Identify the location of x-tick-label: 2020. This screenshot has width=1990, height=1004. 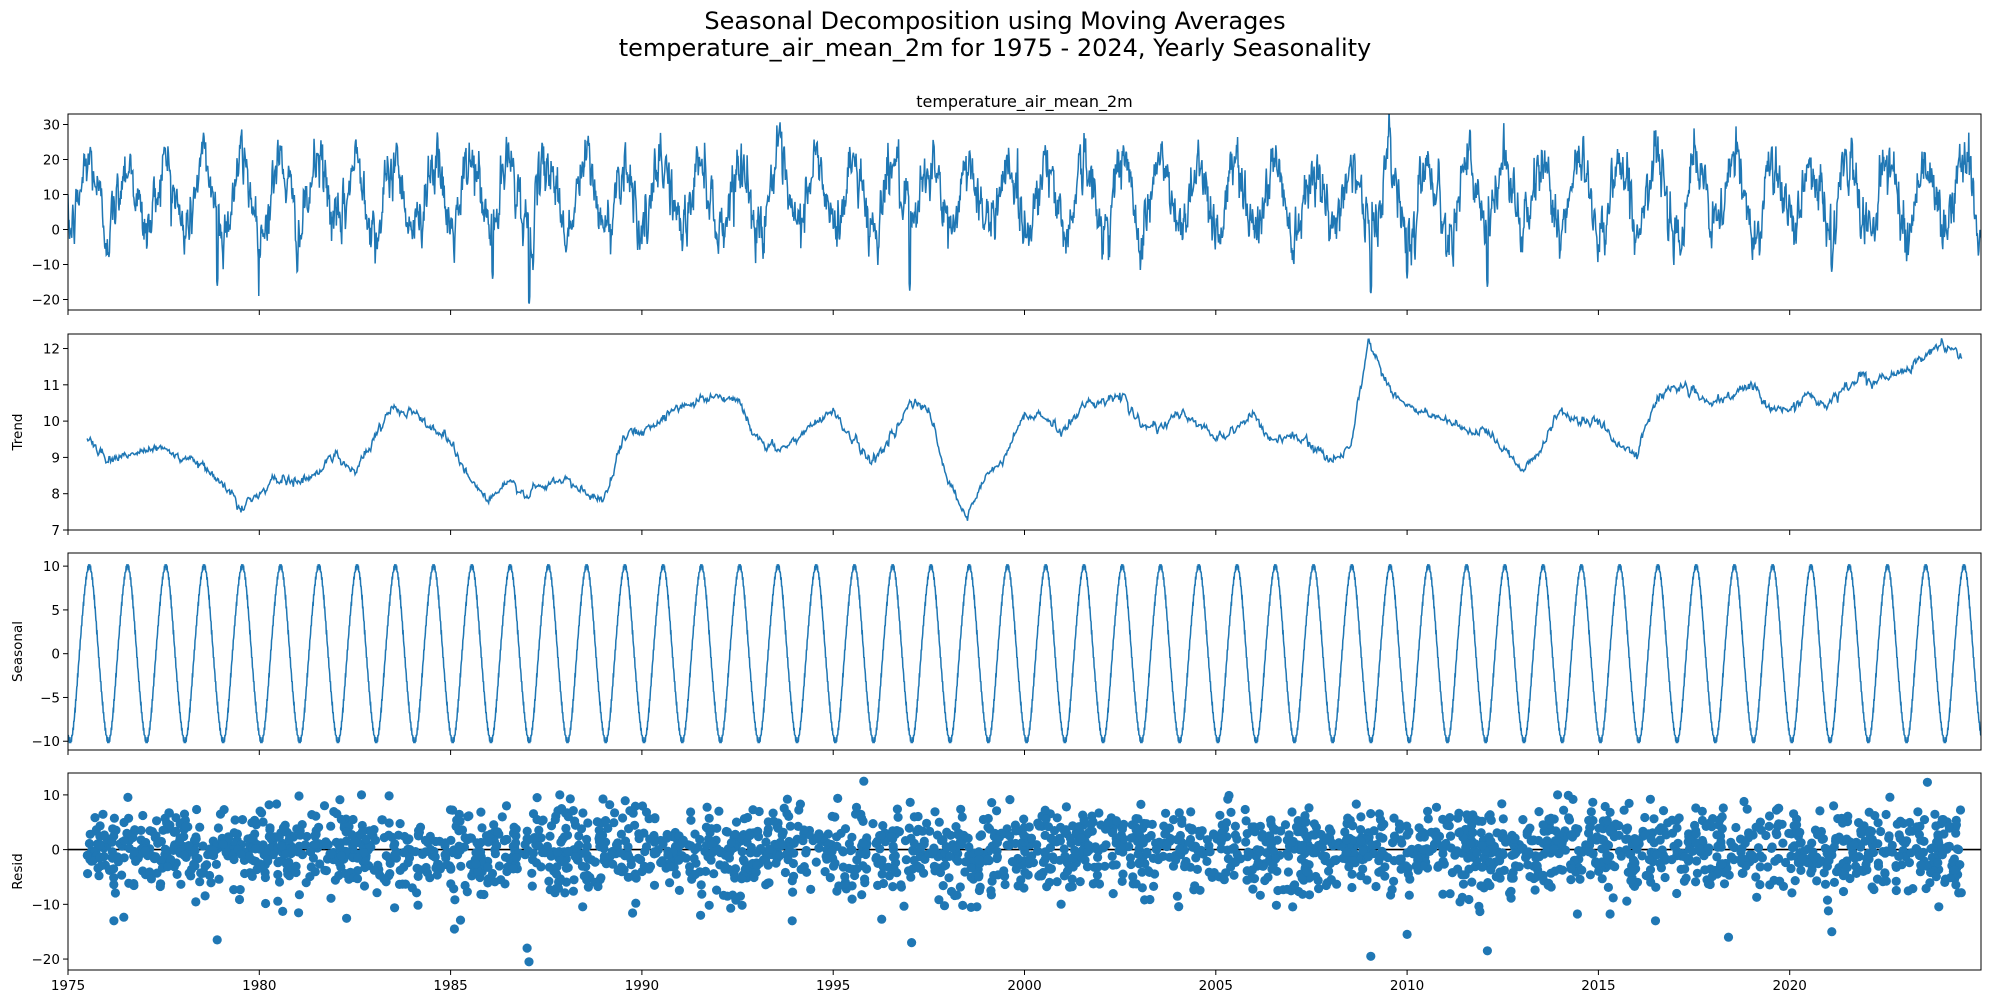
(1790, 986).